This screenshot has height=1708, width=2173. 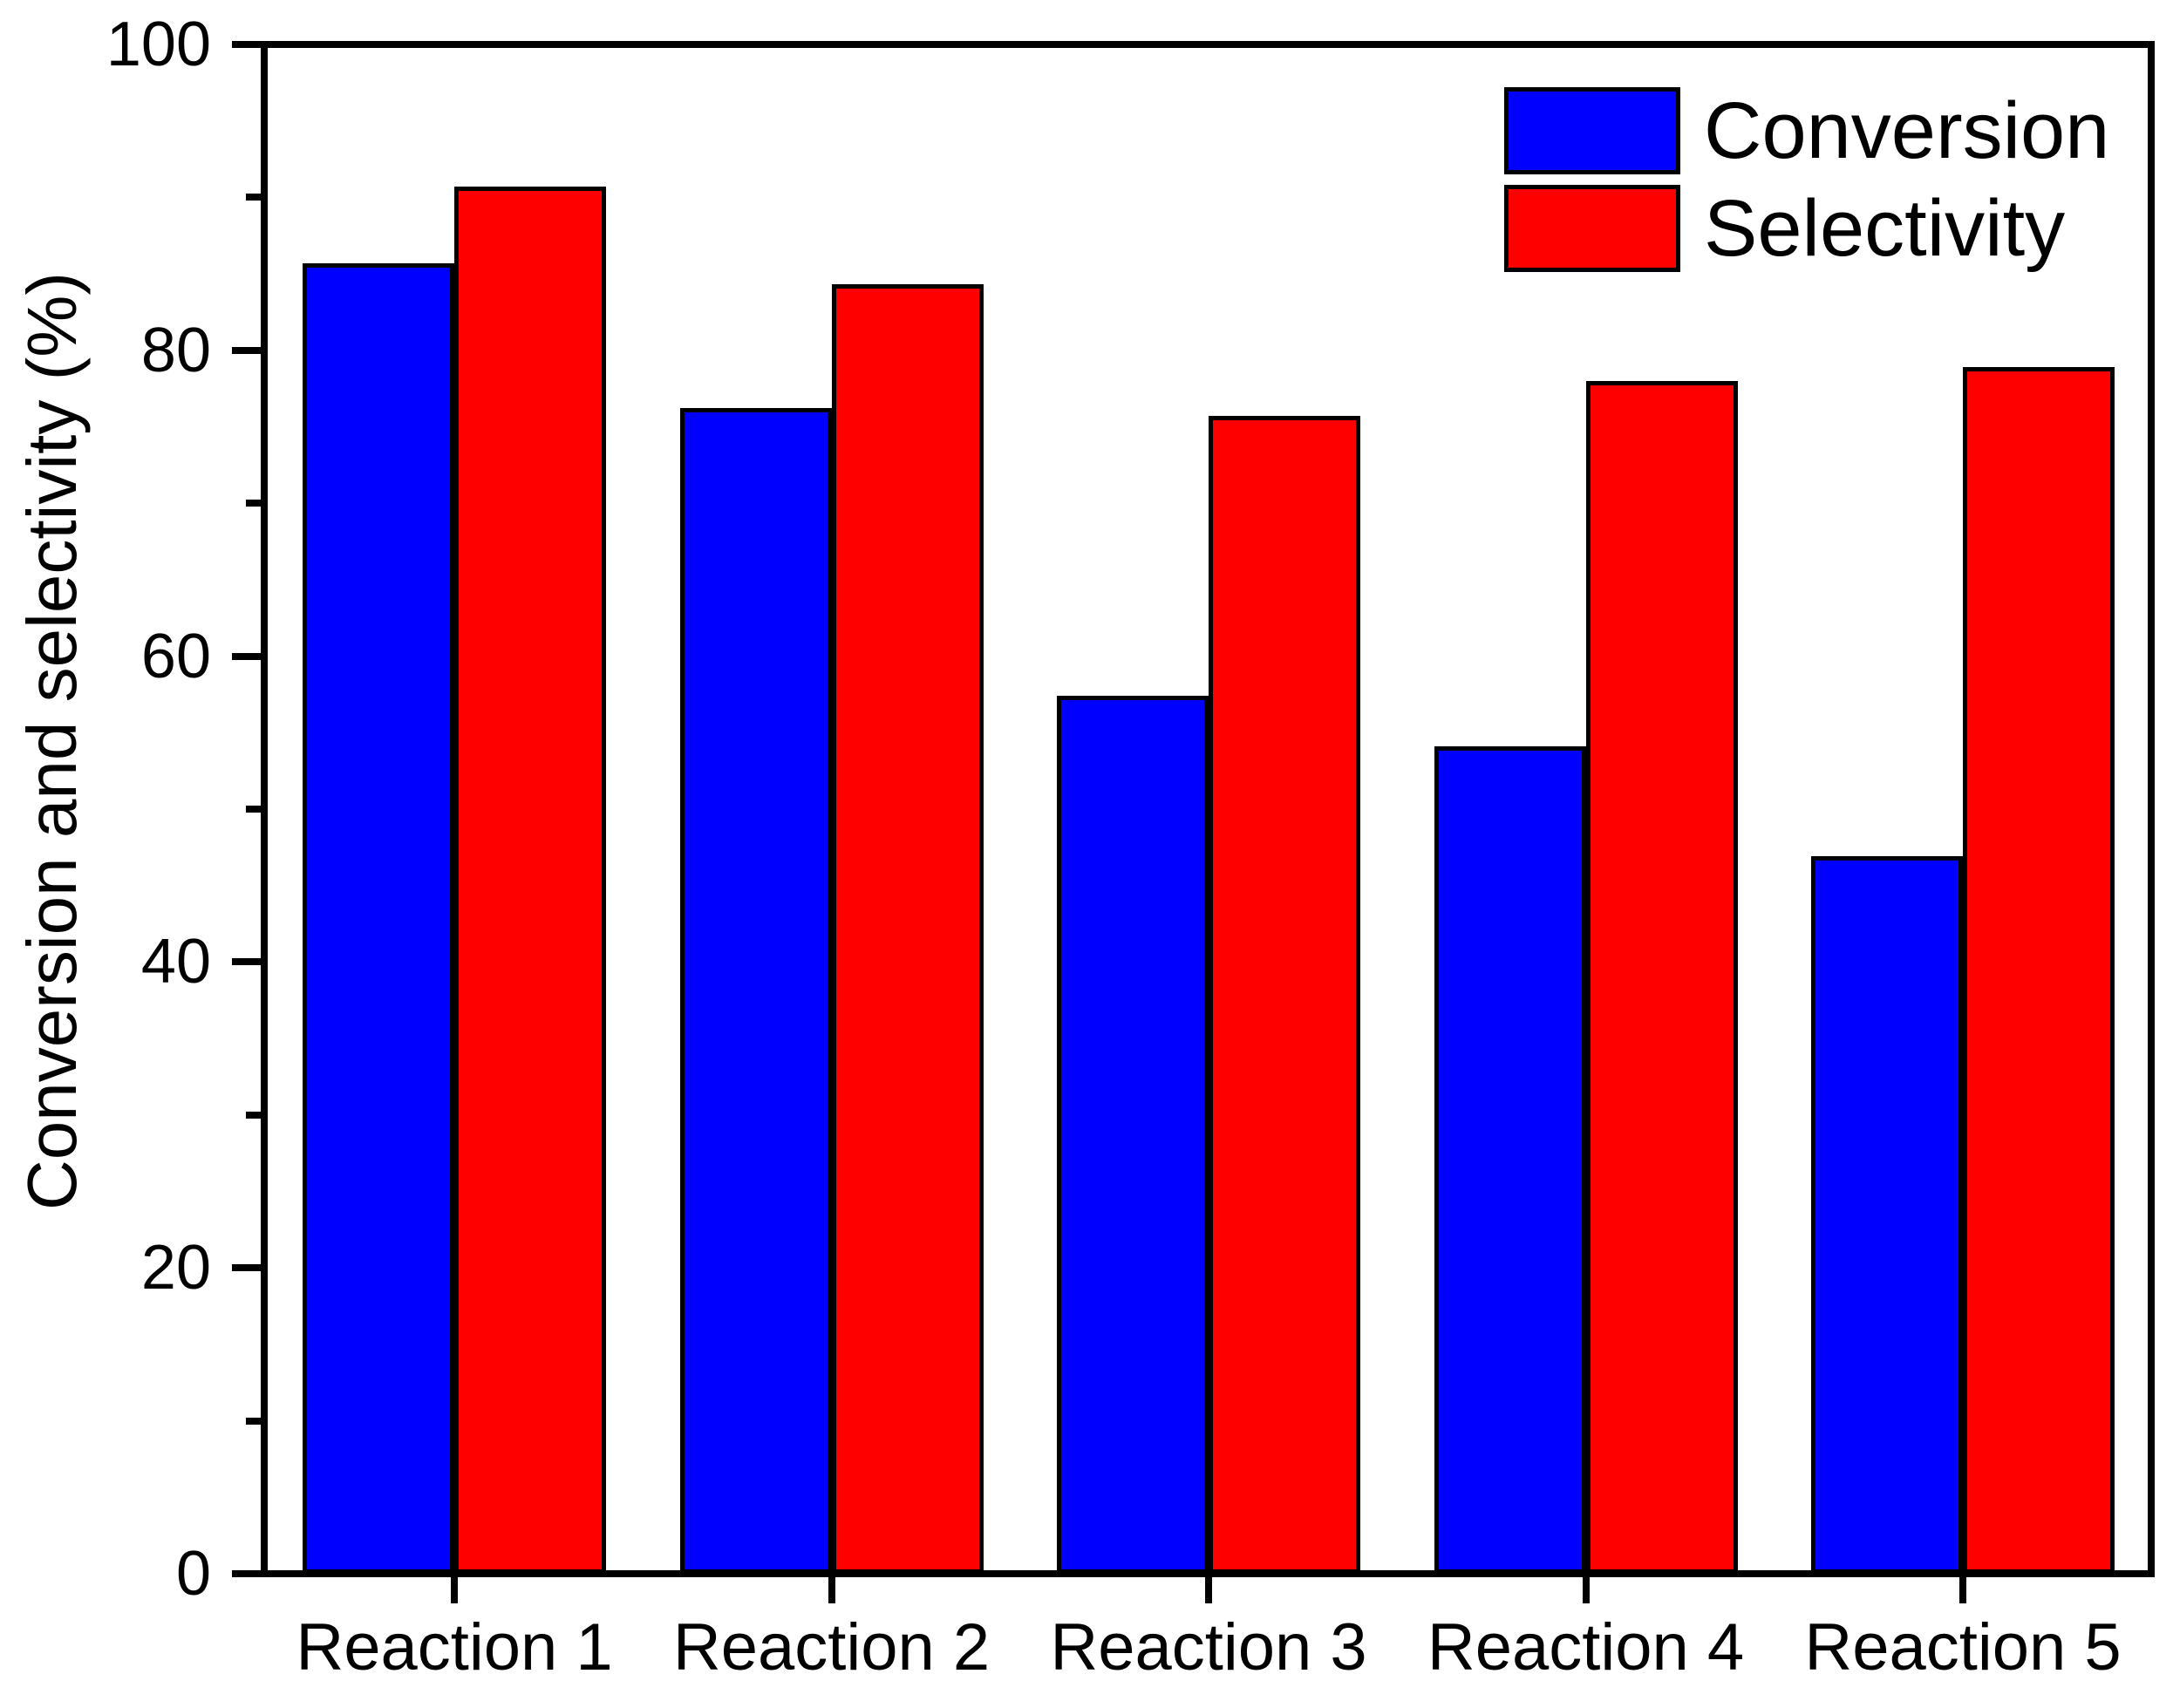 I want to click on legend-item-conversion: Conversion, so click(x=1806, y=130).